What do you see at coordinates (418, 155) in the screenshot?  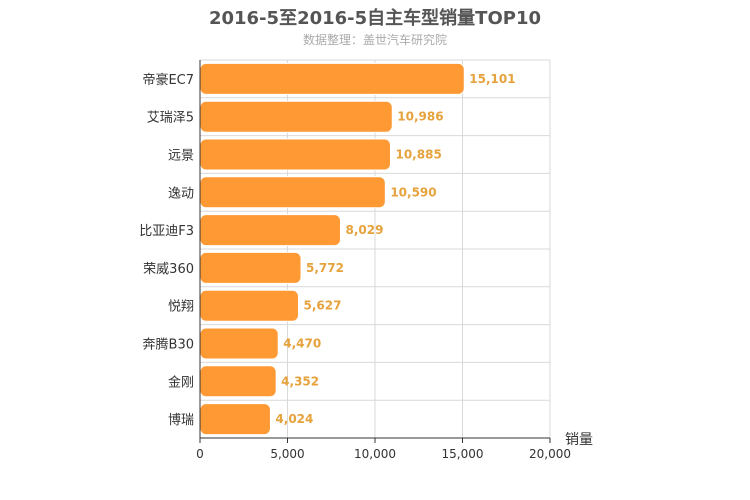 I see `data-label: 10,885` at bounding box center [418, 155].